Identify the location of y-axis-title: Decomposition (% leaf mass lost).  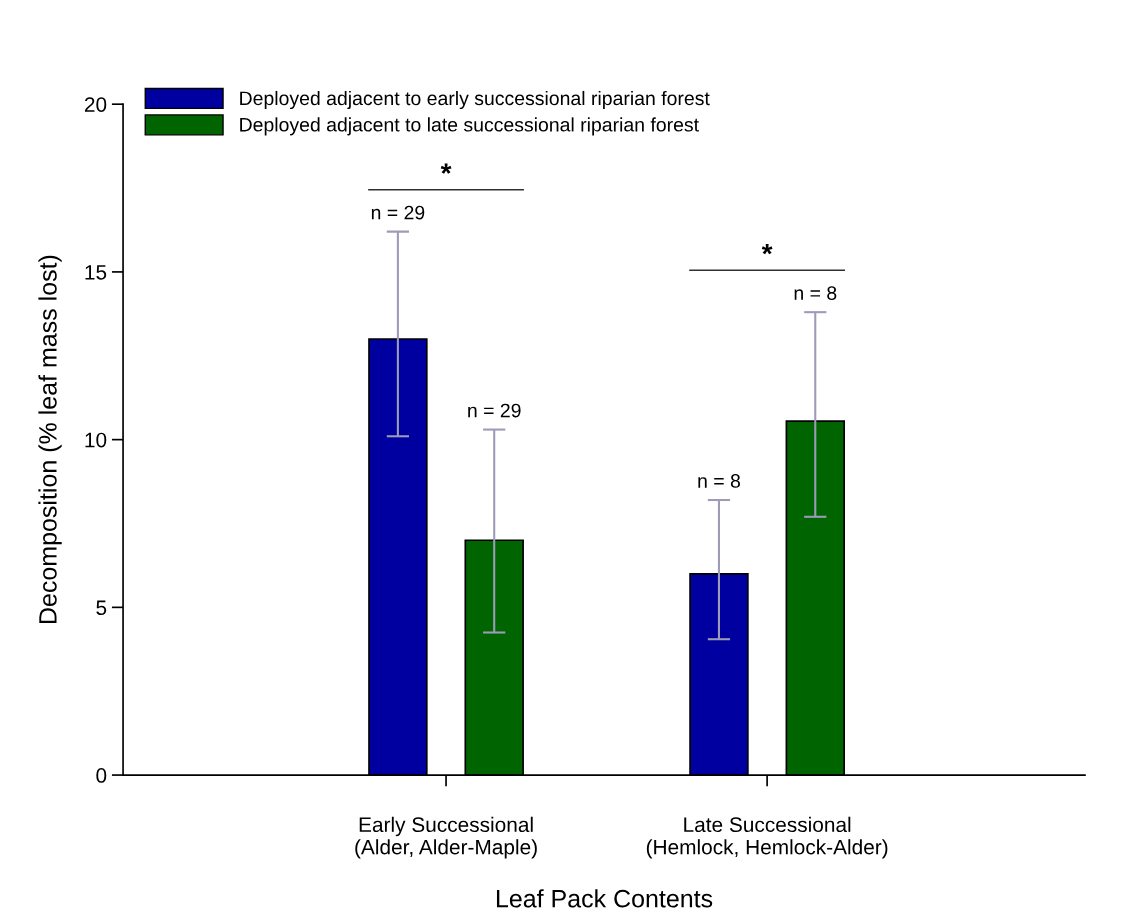
(50, 439).